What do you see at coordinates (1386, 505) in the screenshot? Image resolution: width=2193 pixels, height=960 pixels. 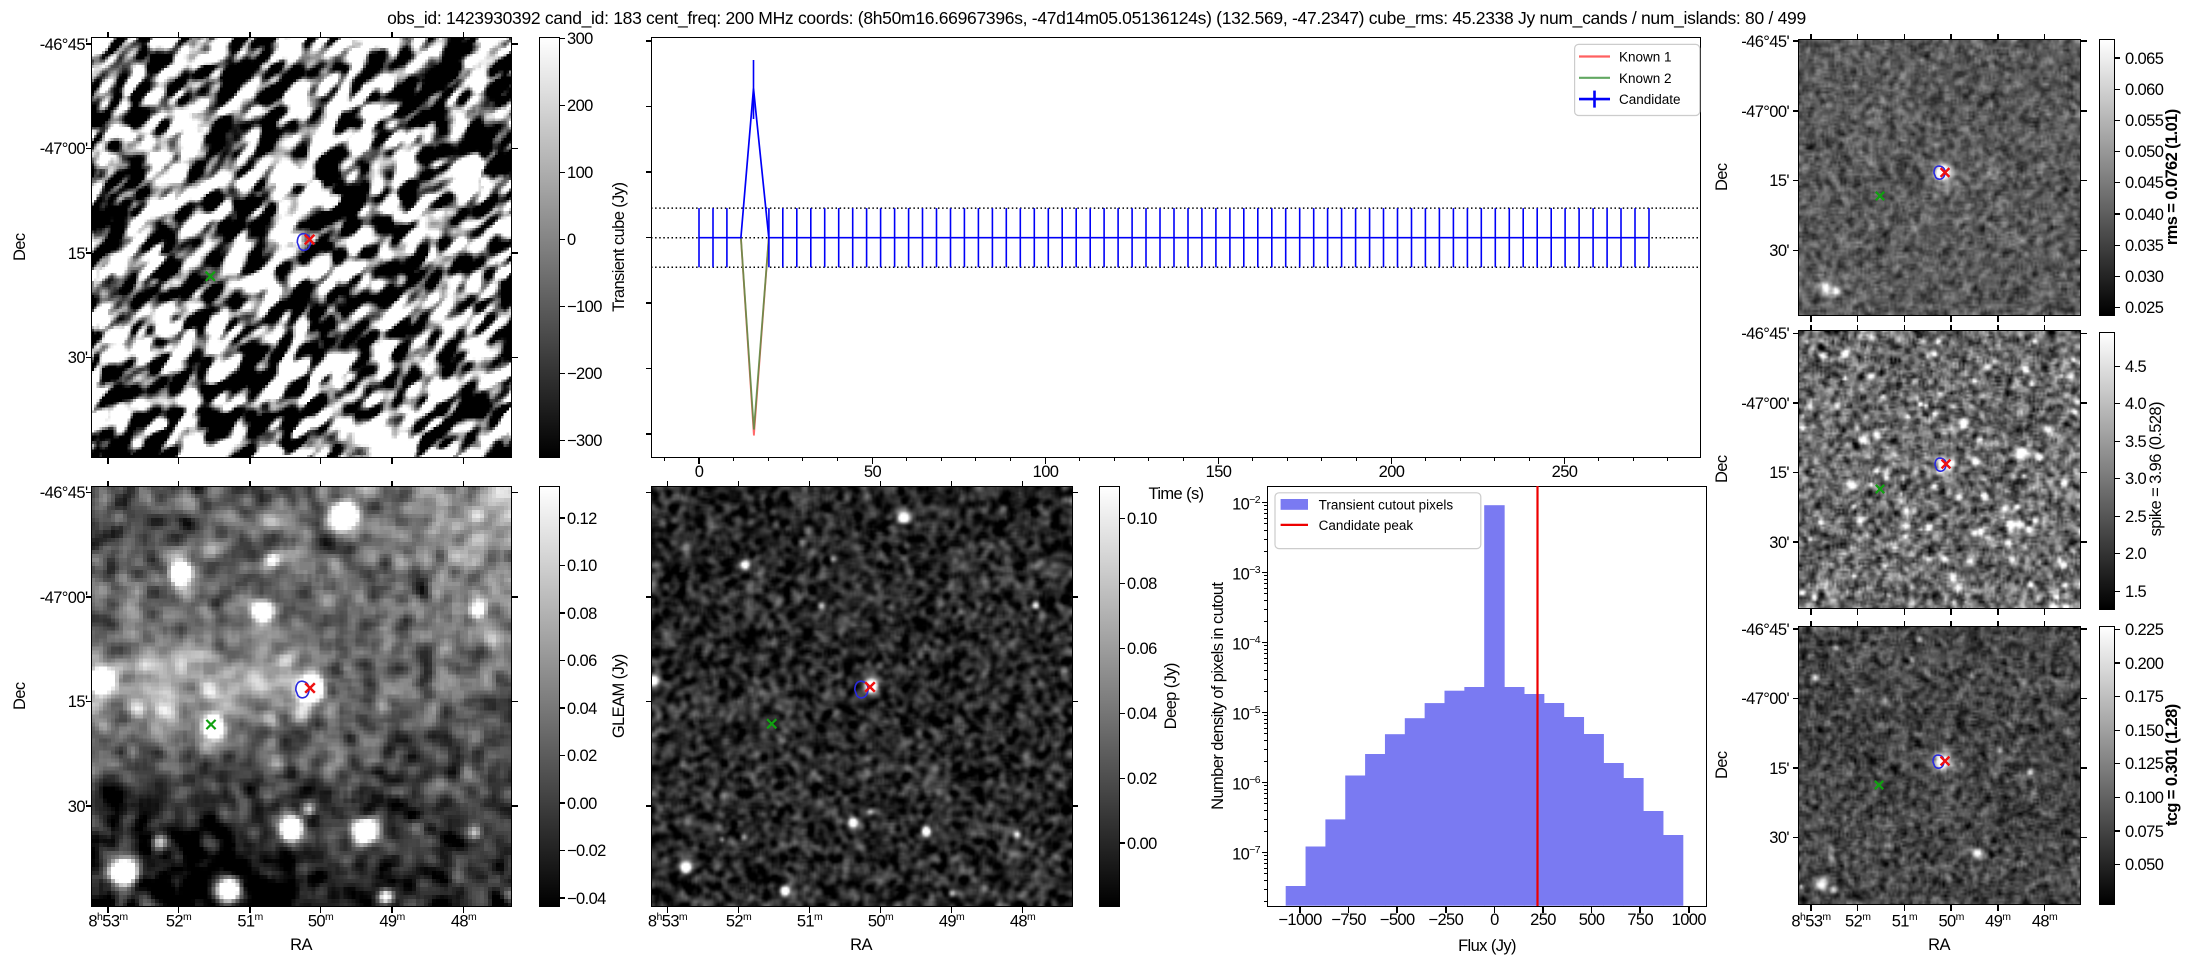 I see `svg-text: Transient cutout pixels` at bounding box center [1386, 505].